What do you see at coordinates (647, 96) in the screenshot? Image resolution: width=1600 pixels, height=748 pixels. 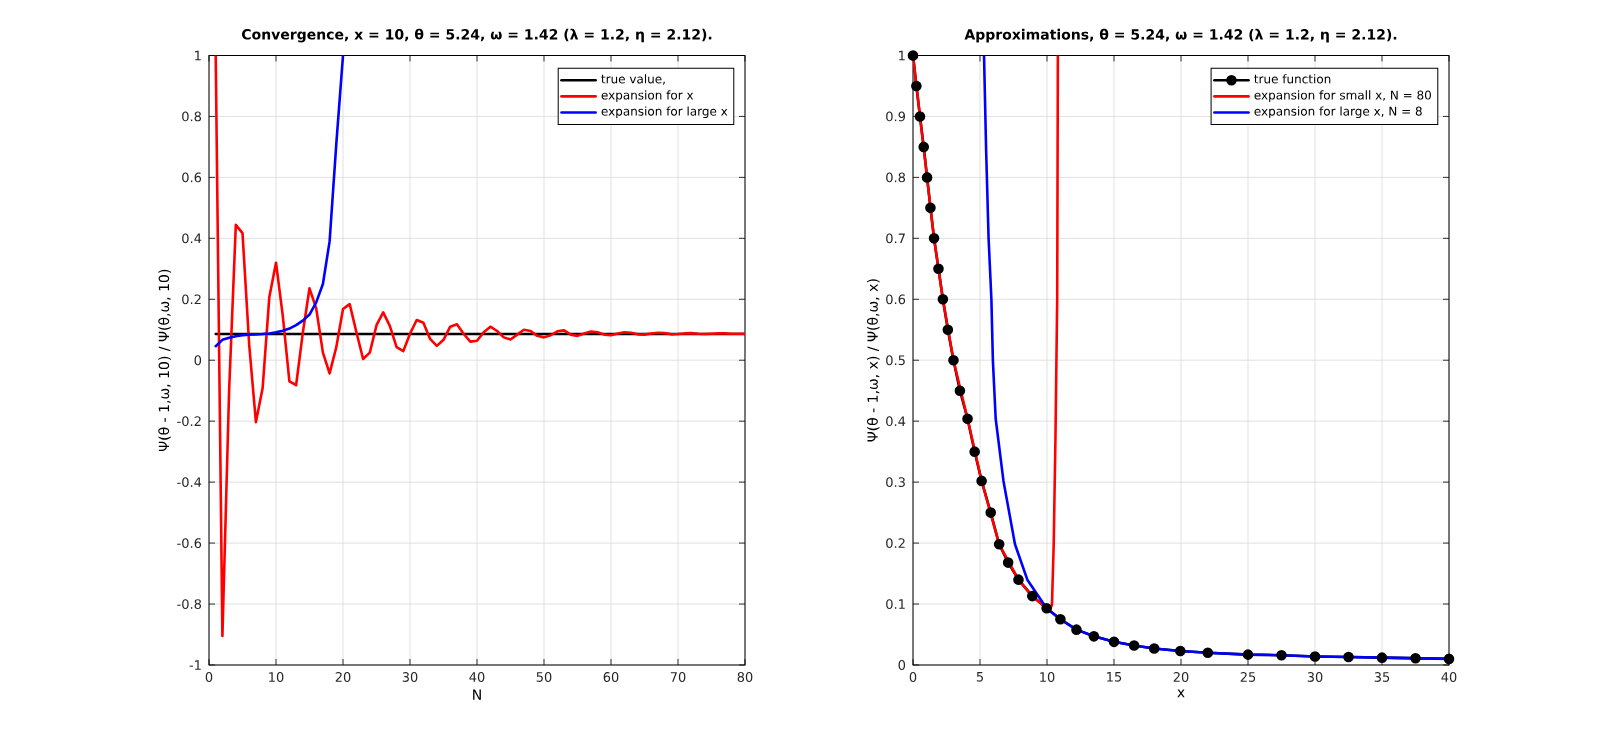 I see `legend-label: expansion for x` at bounding box center [647, 96].